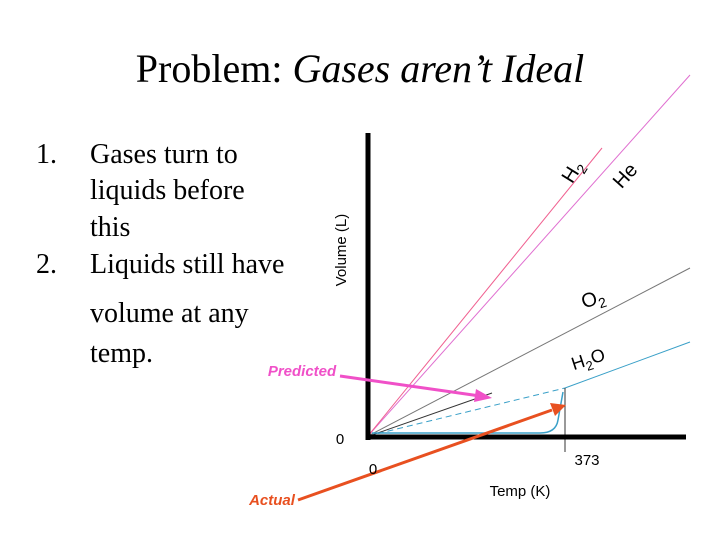 The image size is (720, 540). Describe the element at coordinates (425, 455) in the screenshot. I see `actual-arrow` at that location.